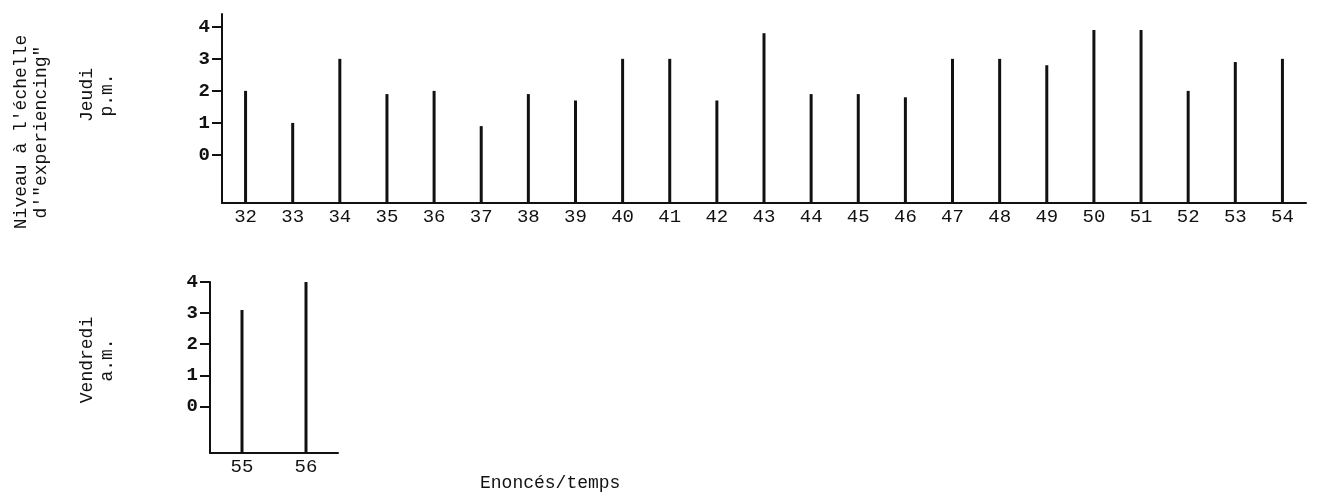 Image resolution: width=1324 pixels, height=494 pixels. What do you see at coordinates (1000, 216) in the screenshot?
I see `x-tick-label: 48` at bounding box center [1000, 216].